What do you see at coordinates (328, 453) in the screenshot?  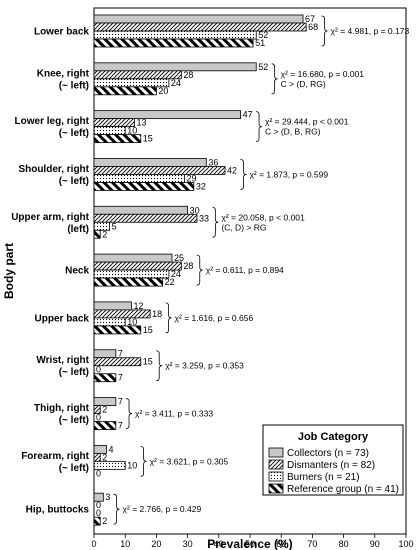 I see `legend-entry: Collectors (n = 73)` at bounding box center [328, 453].